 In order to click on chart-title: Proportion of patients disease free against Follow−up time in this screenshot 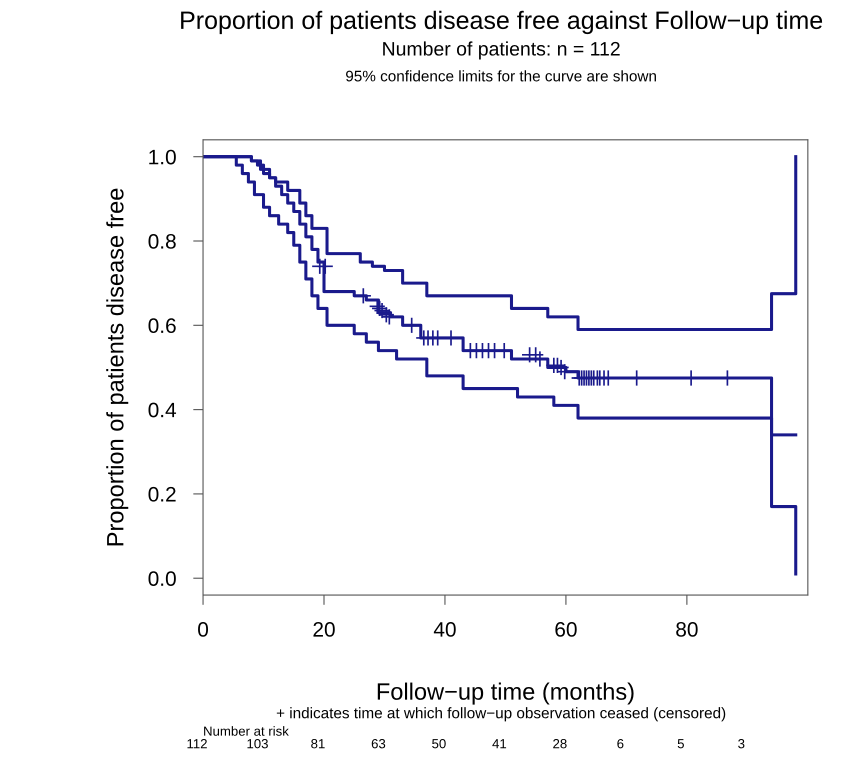, I will do `click(501, 22)`.